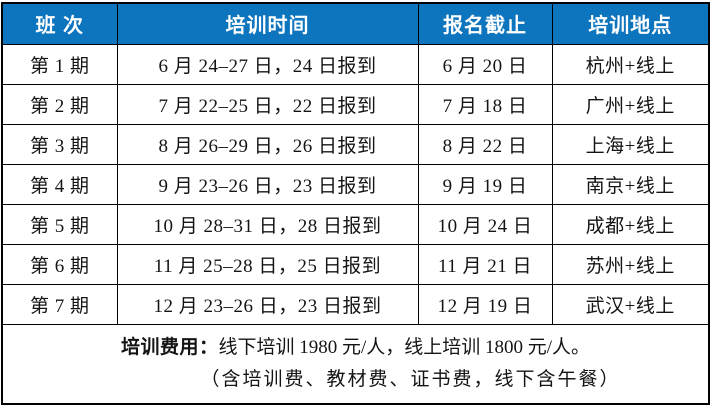 The height and width of the screenshot is (409, 710). What do you see at coordinates (267, 304) in the screenshot?
I see `time-cell: 12 月 23–26 日，23 日报到` at bounding box center [267, 304].